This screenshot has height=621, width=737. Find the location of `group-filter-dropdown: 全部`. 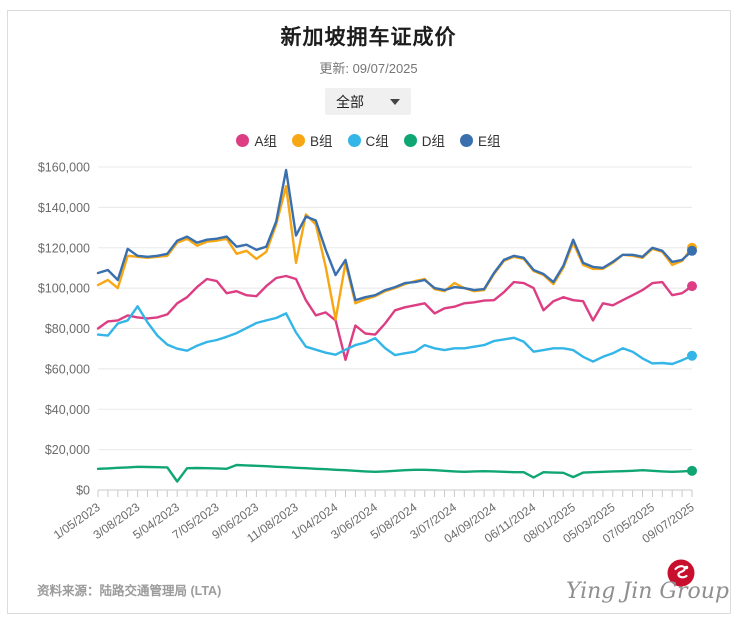

group-filter-dropdown: 全部 is located at coordinates (368, 101).